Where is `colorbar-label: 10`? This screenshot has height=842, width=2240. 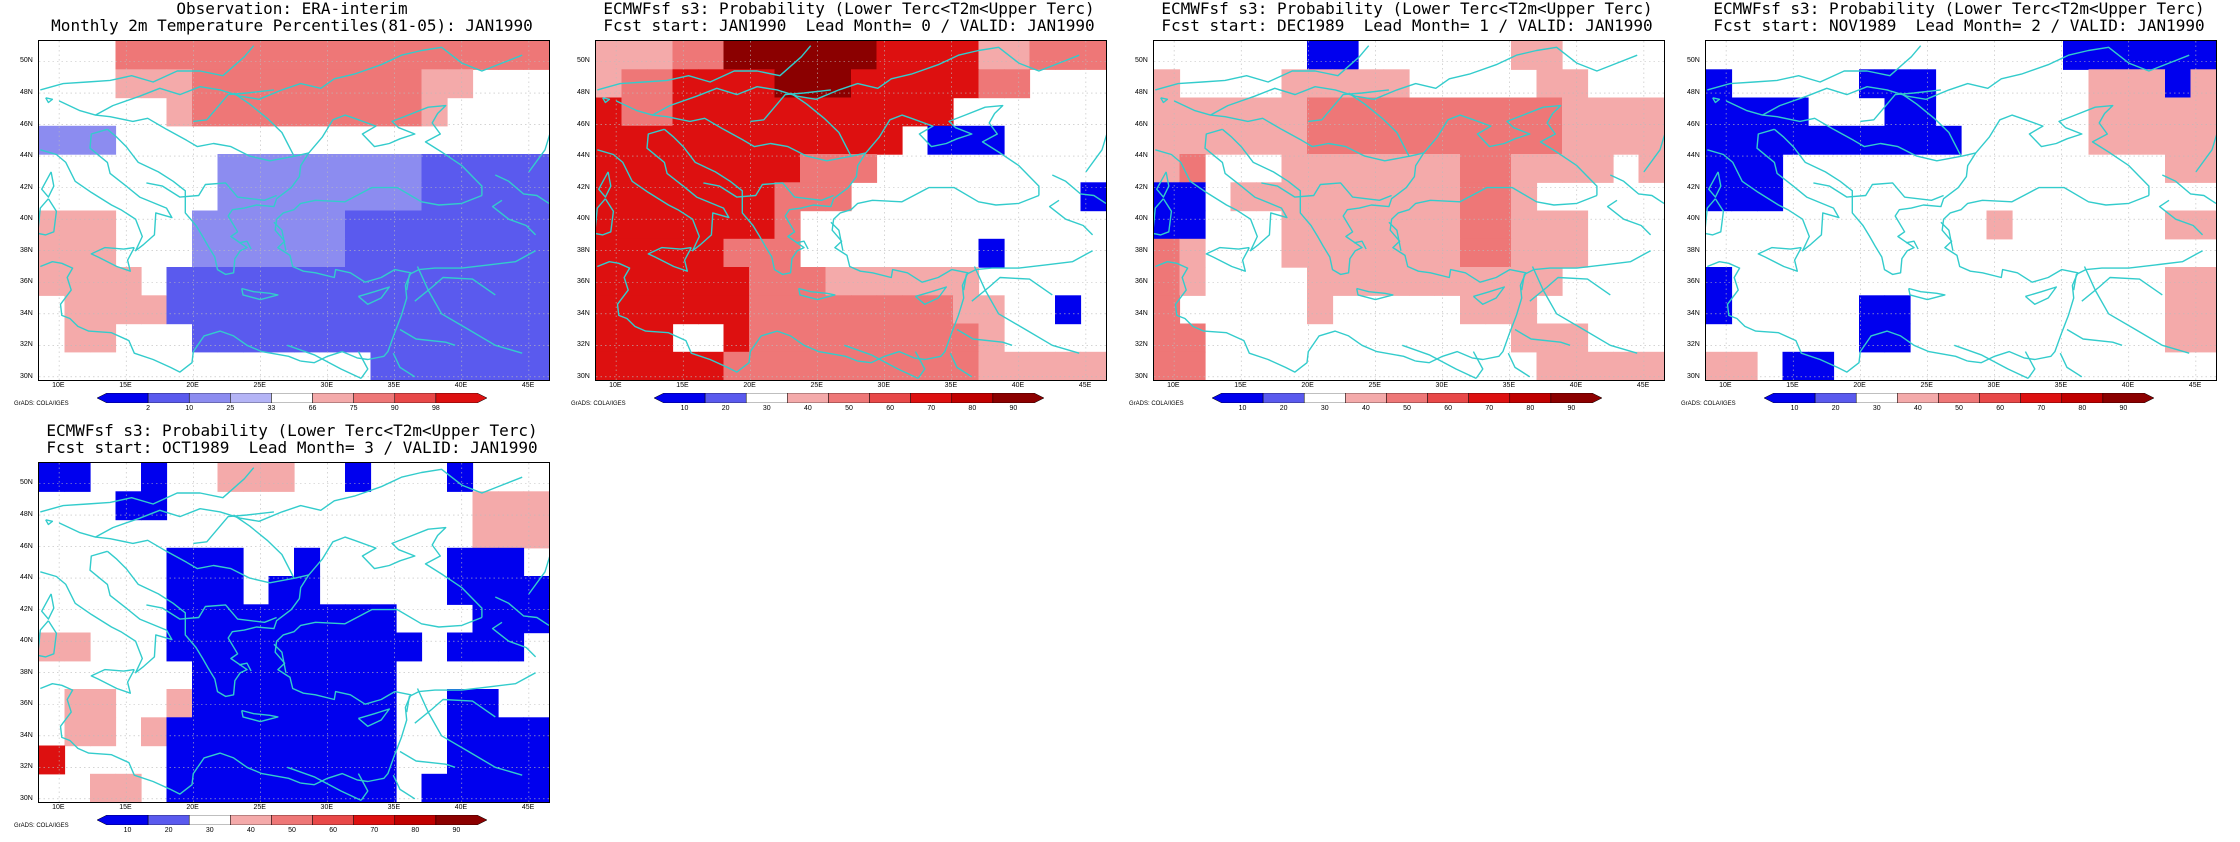 colorbar-label: 10 is located at coordinates (684, 408).